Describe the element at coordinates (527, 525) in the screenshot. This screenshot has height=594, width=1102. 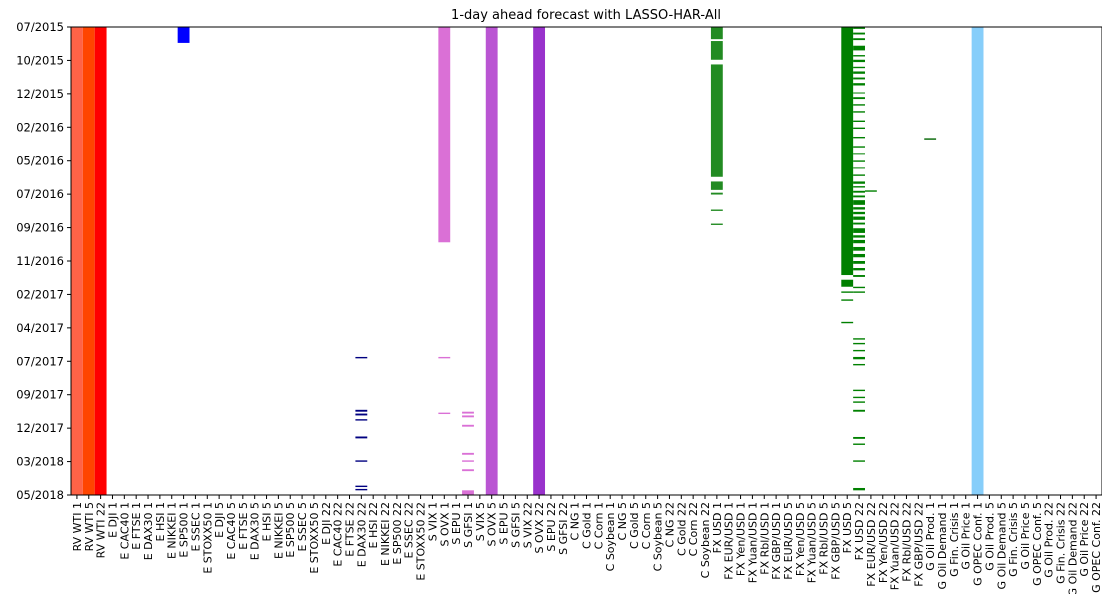
I see `x-tick-label: S VIX 22` at that location.